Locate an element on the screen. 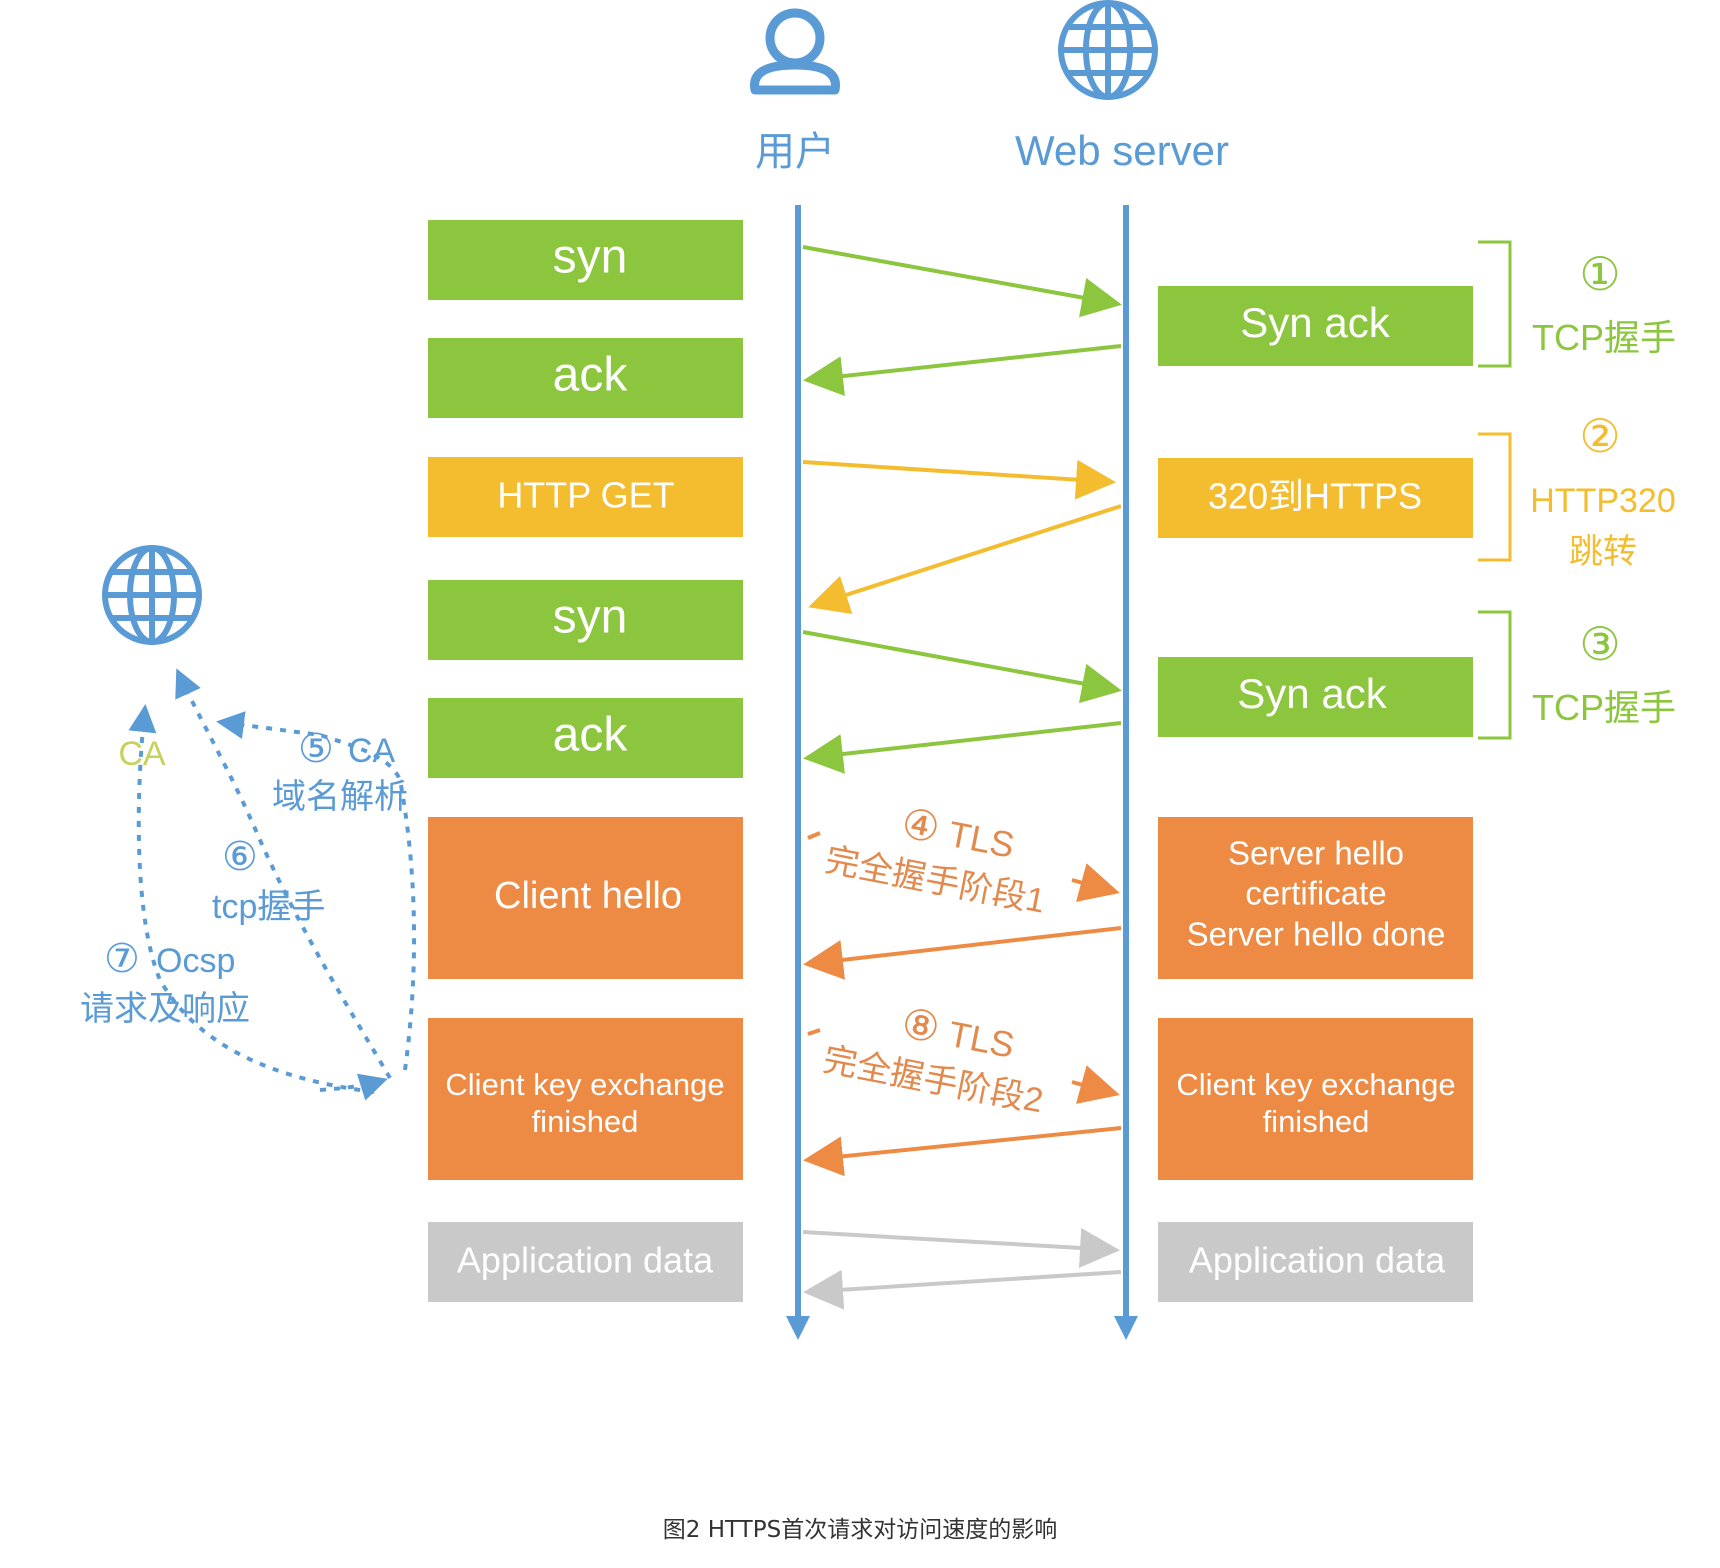  ca-node: CA is located at coordinates (152, 659).